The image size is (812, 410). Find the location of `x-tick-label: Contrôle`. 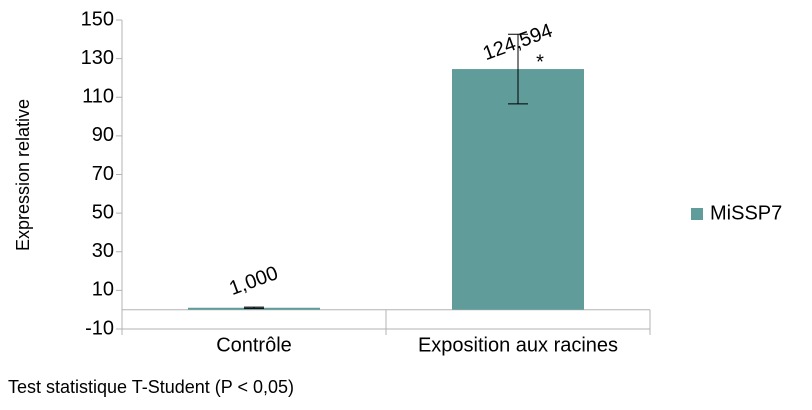

x-tick-label: Contrôle is located at coordinates (254, 345).